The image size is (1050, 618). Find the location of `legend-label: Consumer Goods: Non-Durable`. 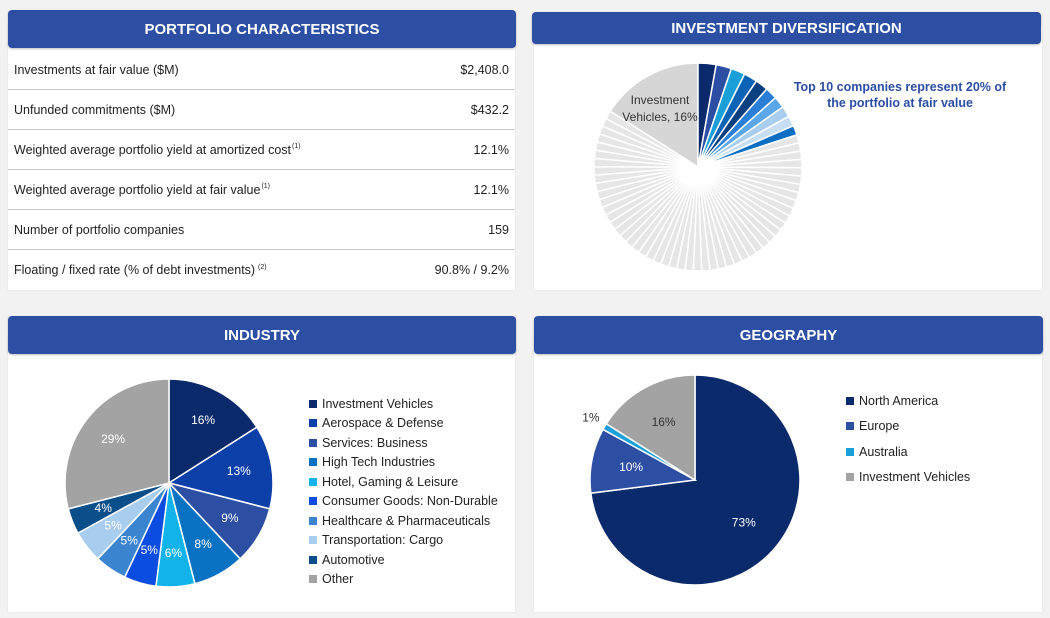

legend-label: Consumer Goods: Non-Durable is located at coordinates (410, 501).